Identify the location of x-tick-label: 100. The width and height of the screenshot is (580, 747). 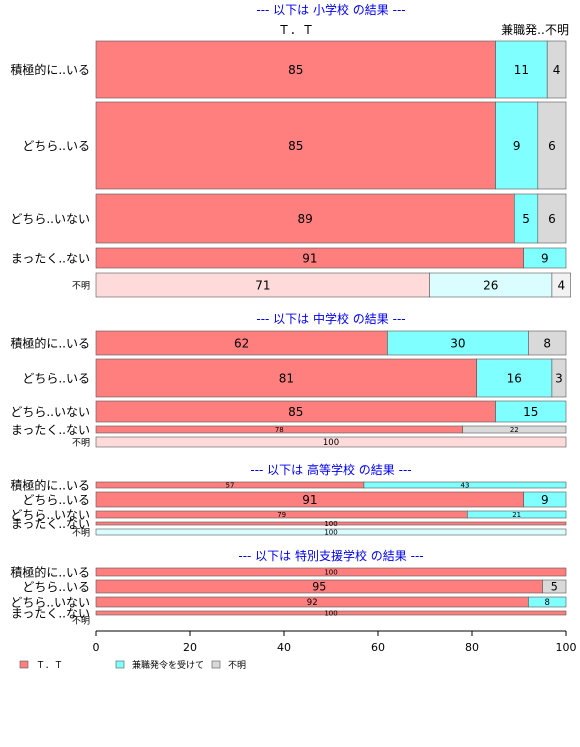
(566, 647).